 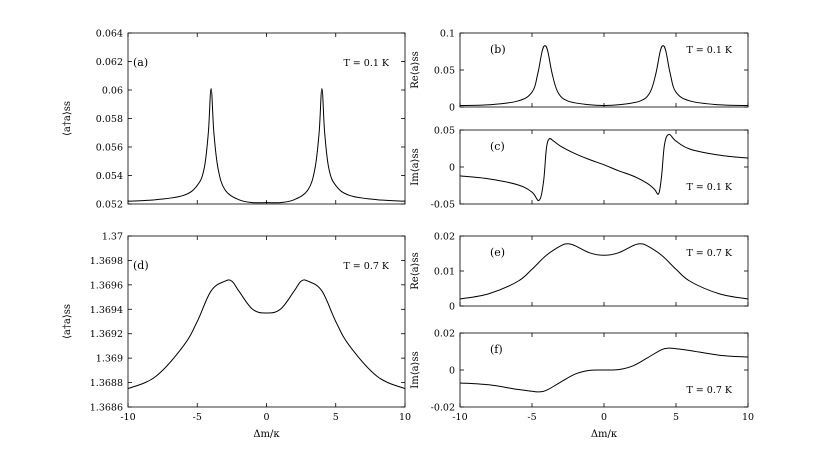 What do you see at coordinates (141, 265) in the screenshot?
I see `panel-label: (d)` at bounding box center [141, 265].